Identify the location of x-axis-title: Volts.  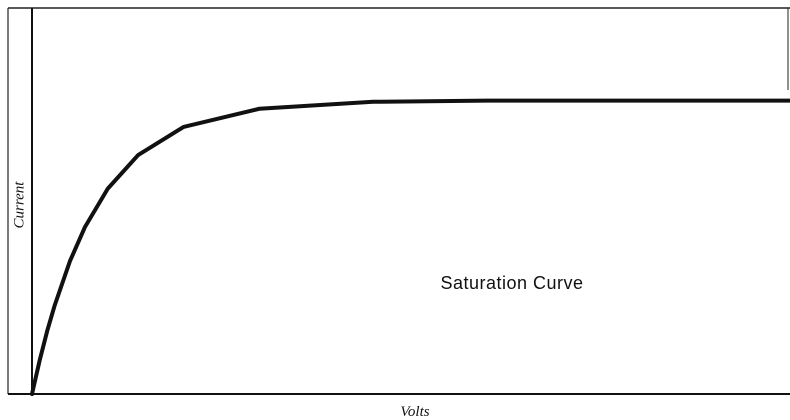
(414, 412).